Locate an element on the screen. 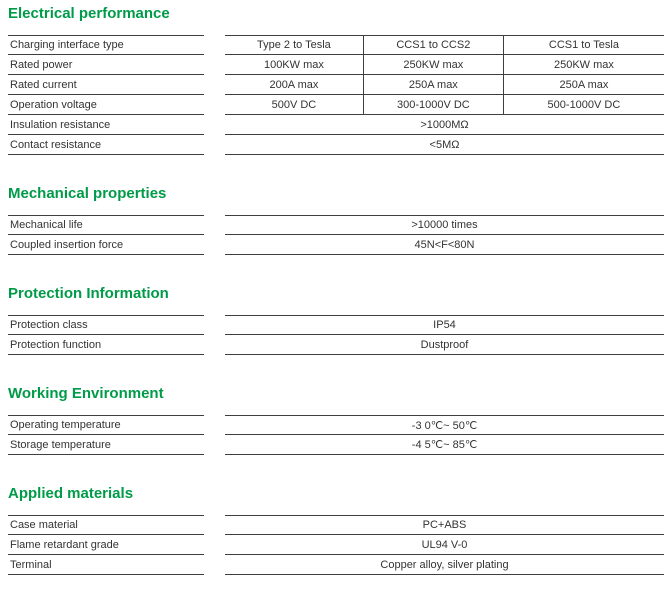 The width and height of the screenshot is (672, 599). row-label: Protection function is located at coordinates (106, 345).